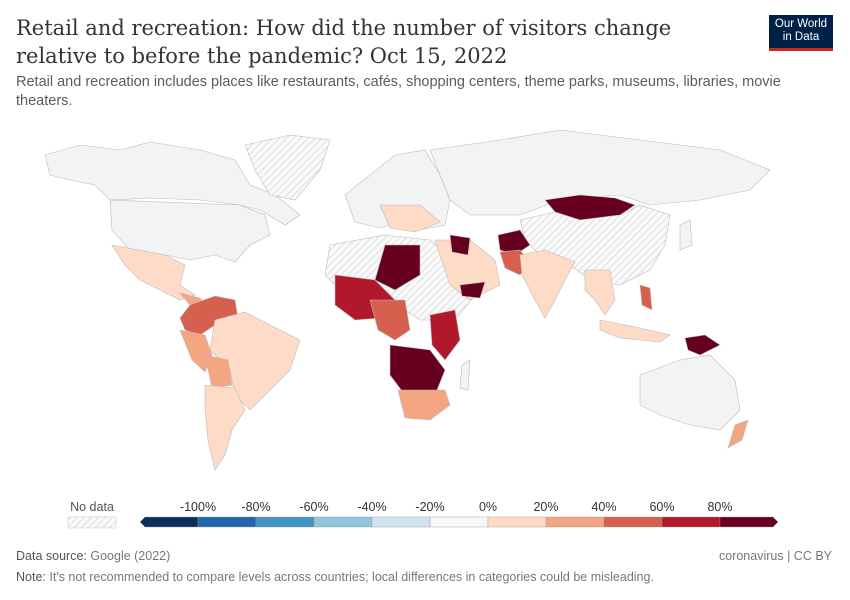 This screenshot has width=850, height=600. I want to click on owid-logo: Our World in Data, so click(801, 33).